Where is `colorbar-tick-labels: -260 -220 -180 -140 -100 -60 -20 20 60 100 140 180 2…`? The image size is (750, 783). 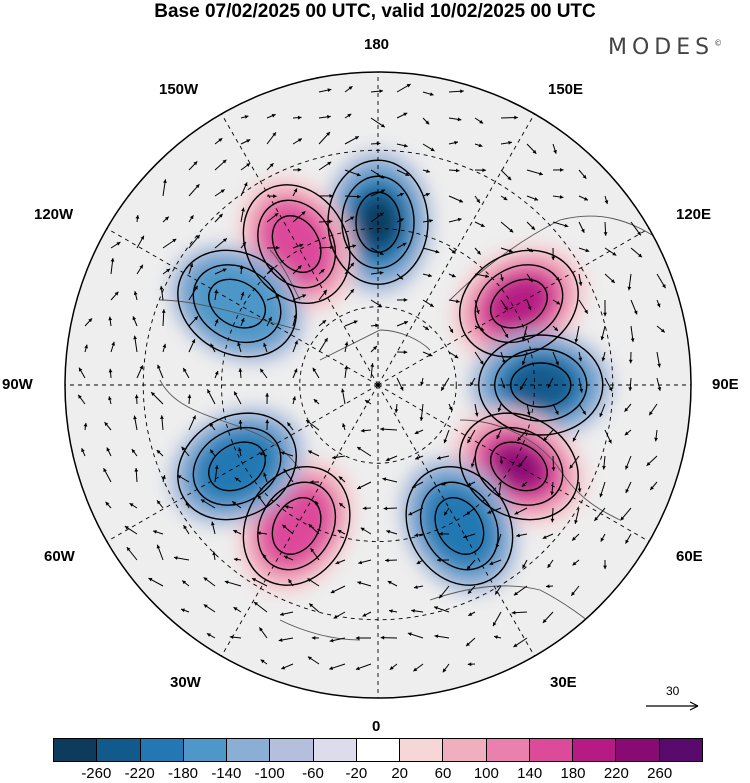
colorbar-tick-labels: -260 -220 -180 -140 -100 -60 -20 20 60 100 140 180 2… is located at coordinates (375, 774).